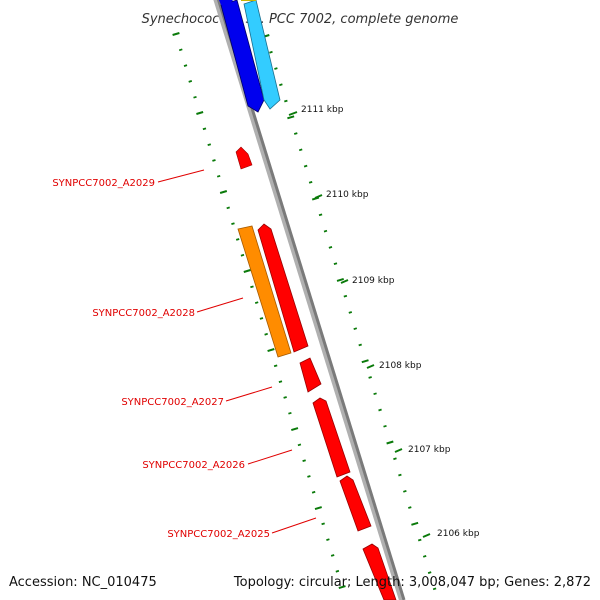 The image size is (600, 600). Describe the element at coordinates (458, 534) in the screenshot. I see `scale-label-2106: 2106 kbp` at that location.